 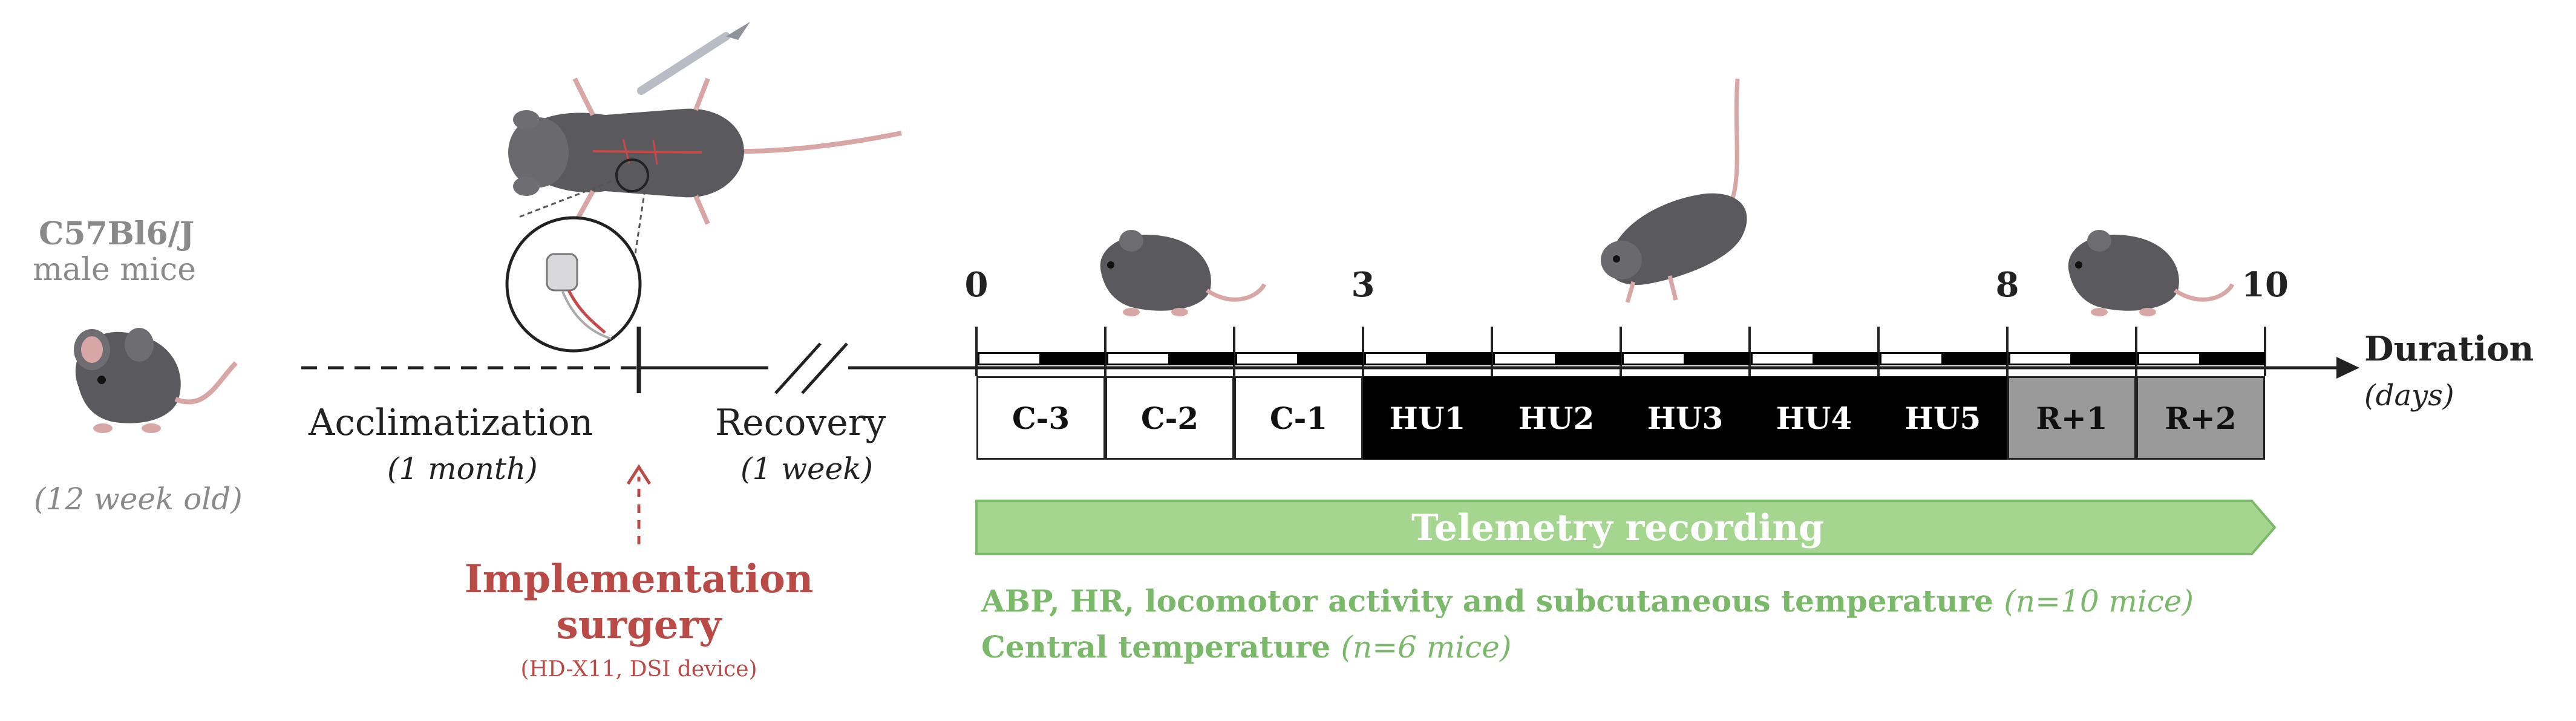 I want to click on telemetry-line1-n: (n=10 mice), so click(x=2099, y=601).